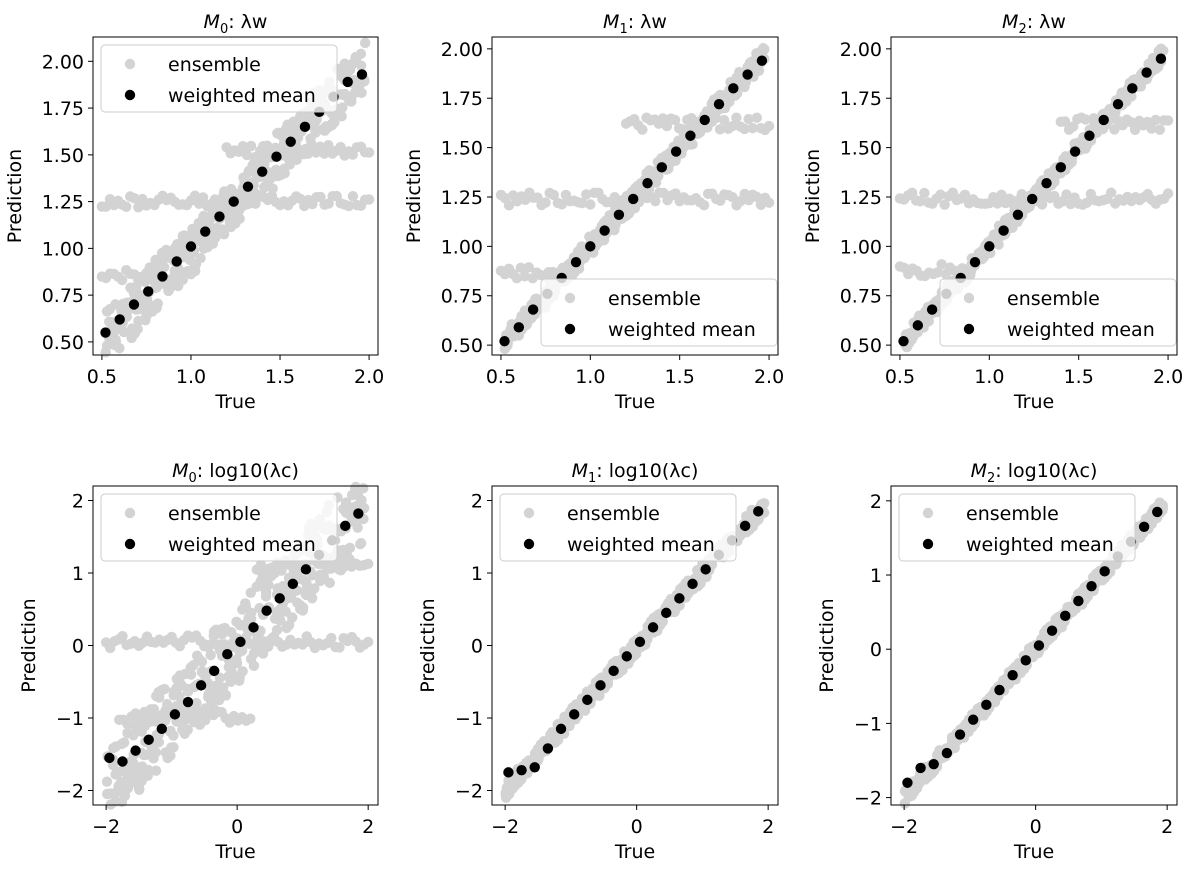 This screenshot has width=1194, height=871. What do you see at coordinates (634, 852) in the screenshot?
I see `x-axis-label: True` at bounding box center [634, 852].